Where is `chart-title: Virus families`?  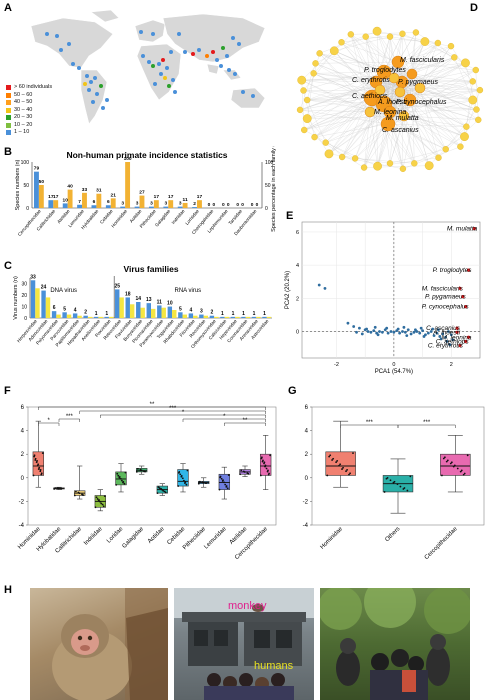 chart-title: Virus families is located at coordinates (150, 269).